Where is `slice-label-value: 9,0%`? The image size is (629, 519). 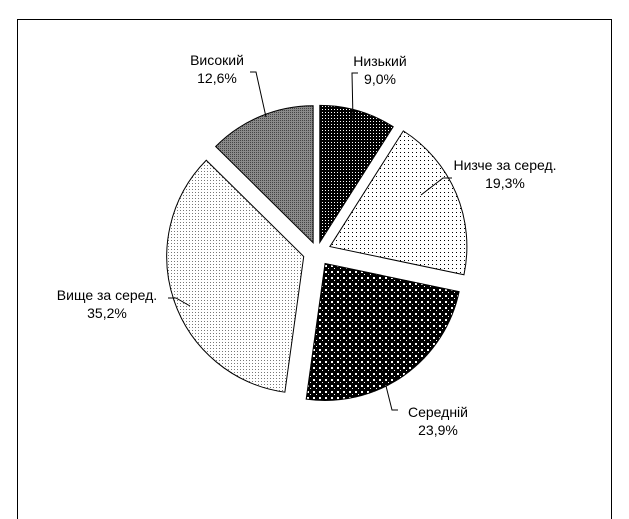 slice-label-value: 9,0% is located at coordinates (380, 79).